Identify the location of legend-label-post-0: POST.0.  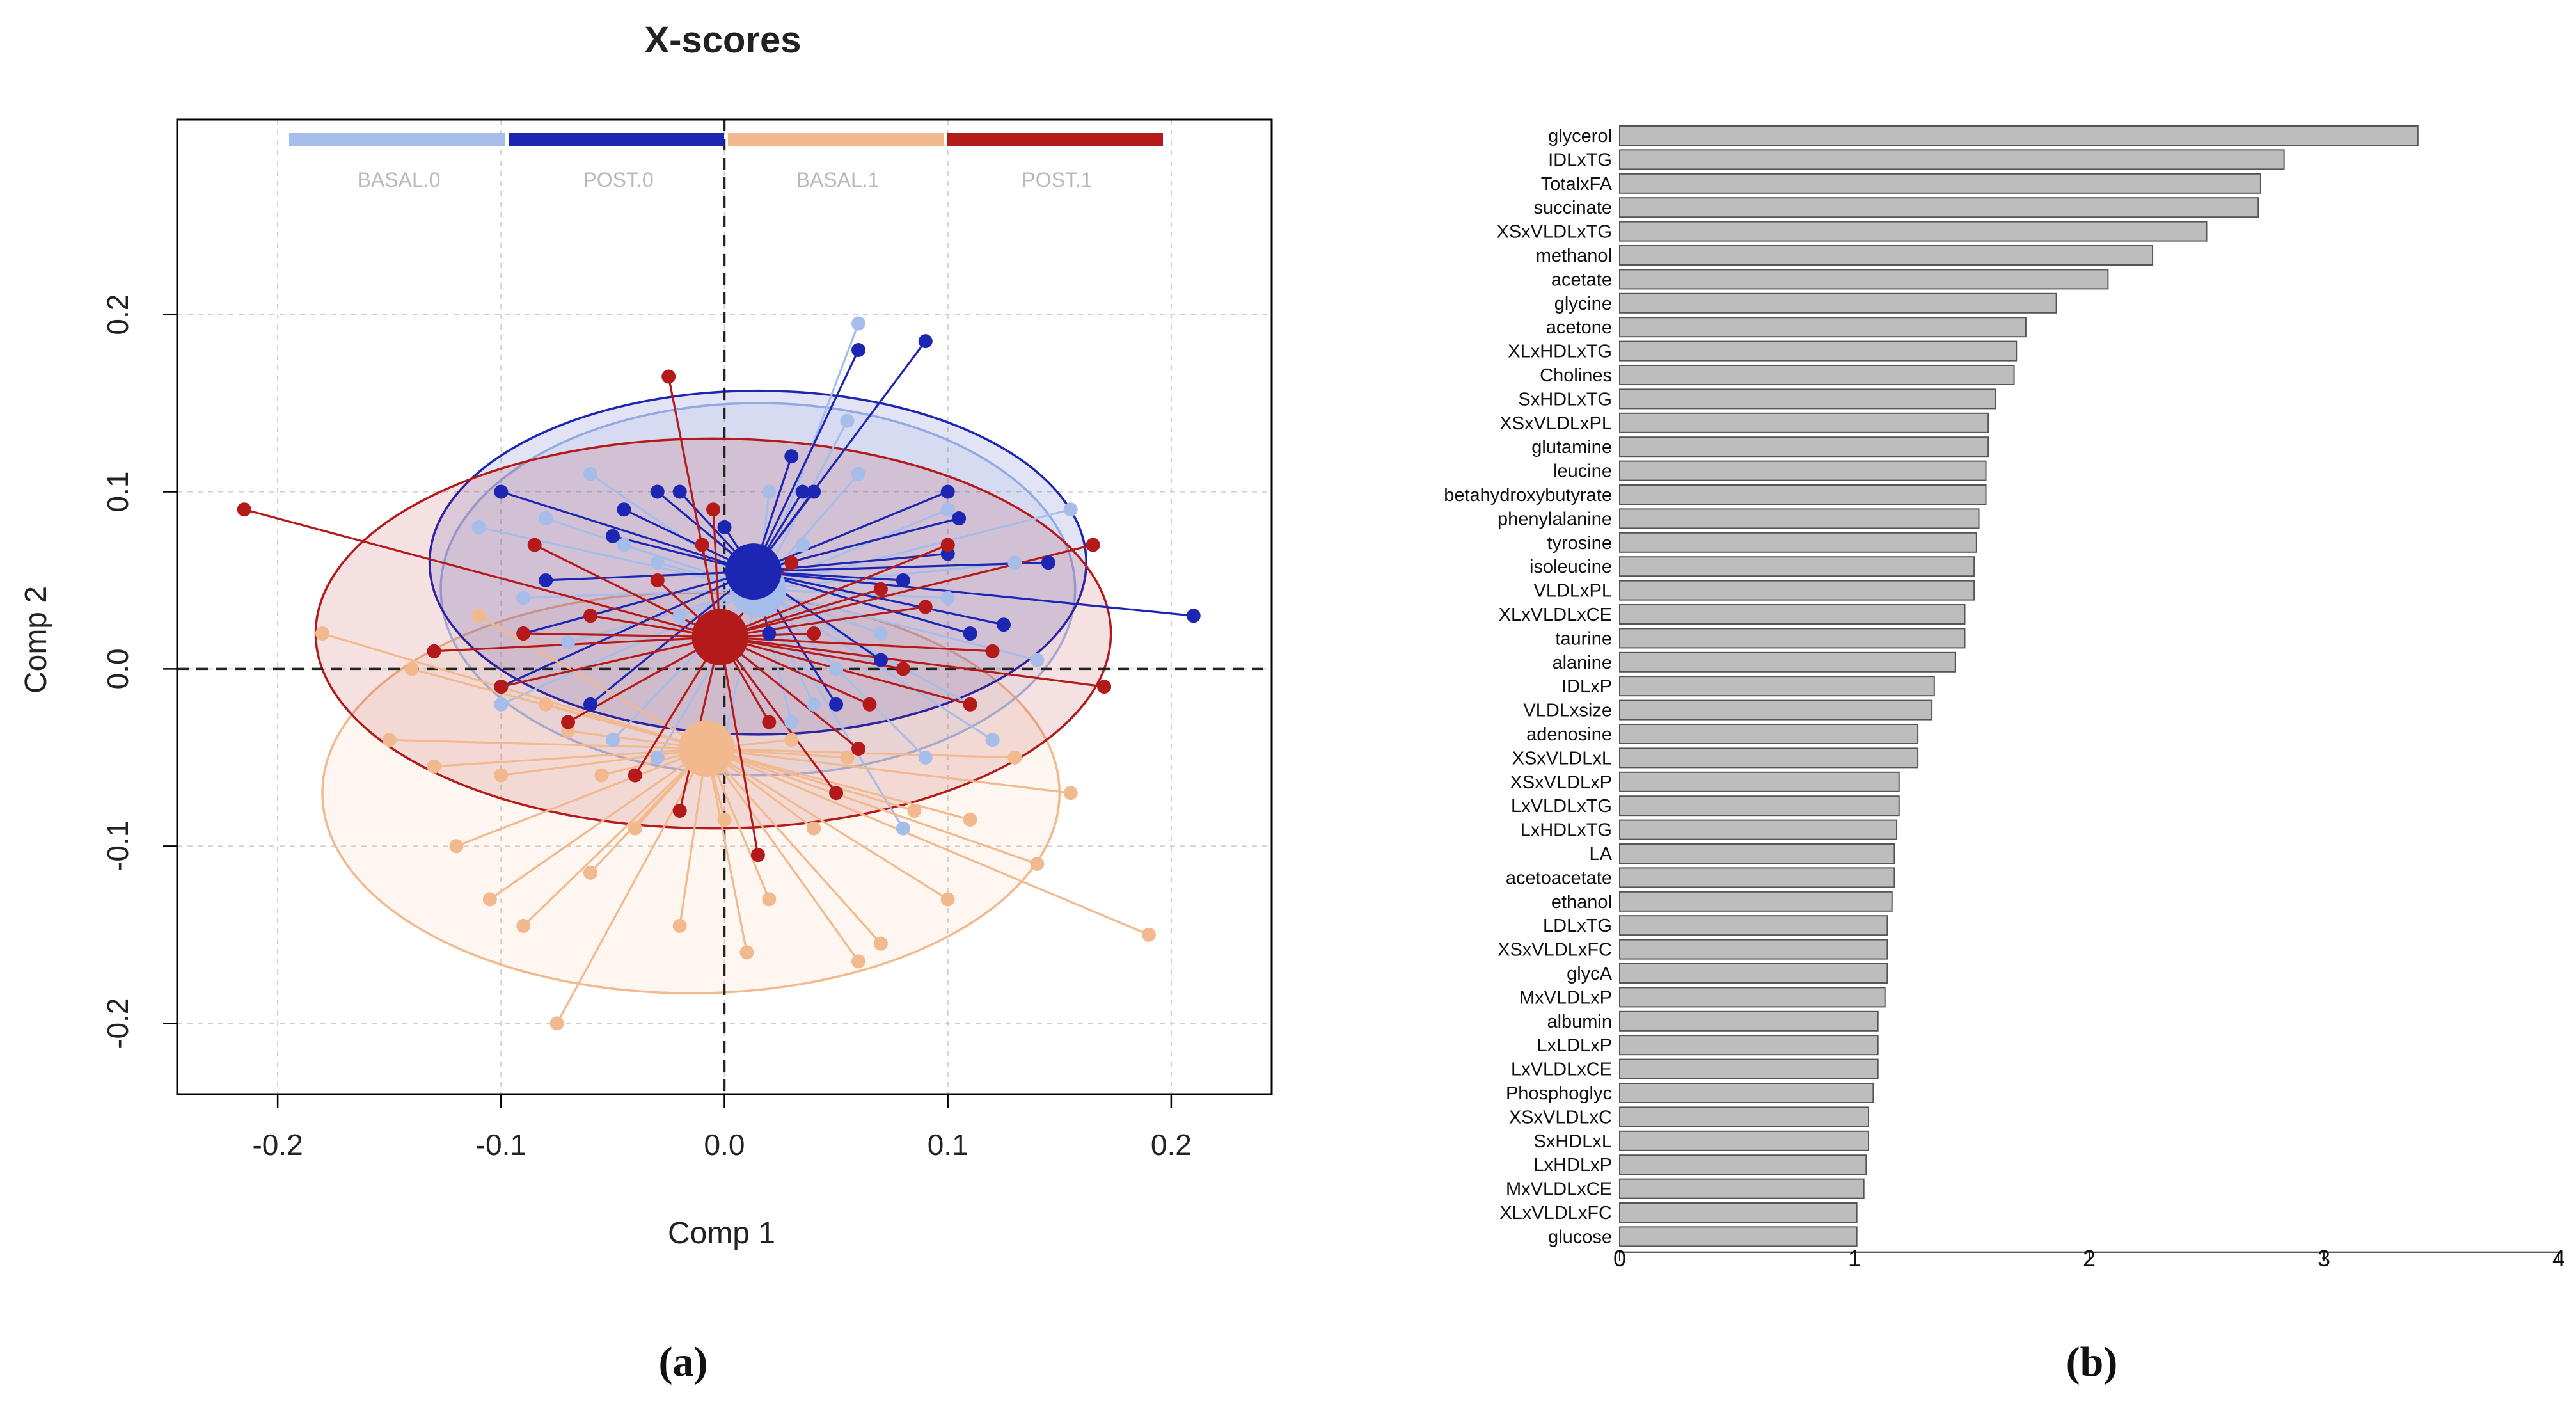
(618, 179).